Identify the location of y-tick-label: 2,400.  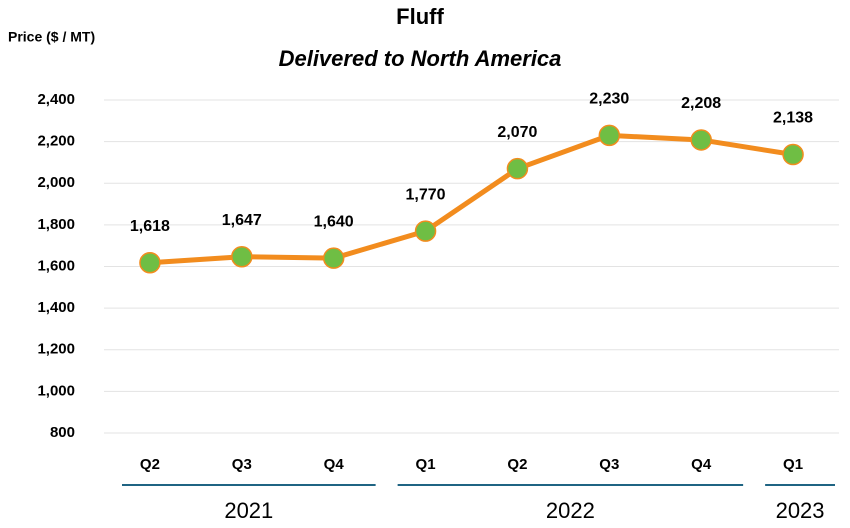
(56, 99).